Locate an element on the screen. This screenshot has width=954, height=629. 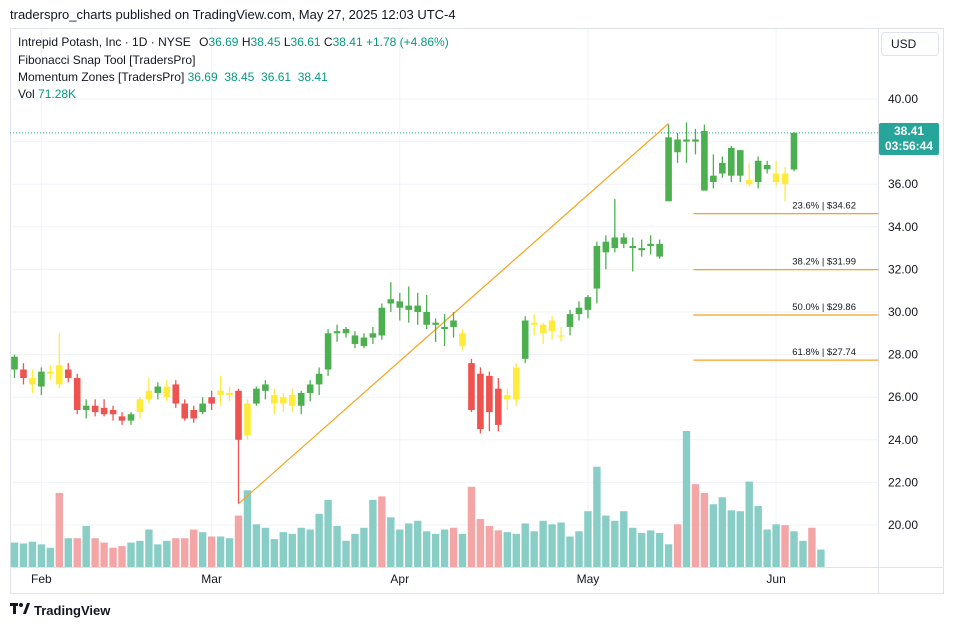
fib-level-label: 23.6% | $34.62 is located at coordinates (824, 206).